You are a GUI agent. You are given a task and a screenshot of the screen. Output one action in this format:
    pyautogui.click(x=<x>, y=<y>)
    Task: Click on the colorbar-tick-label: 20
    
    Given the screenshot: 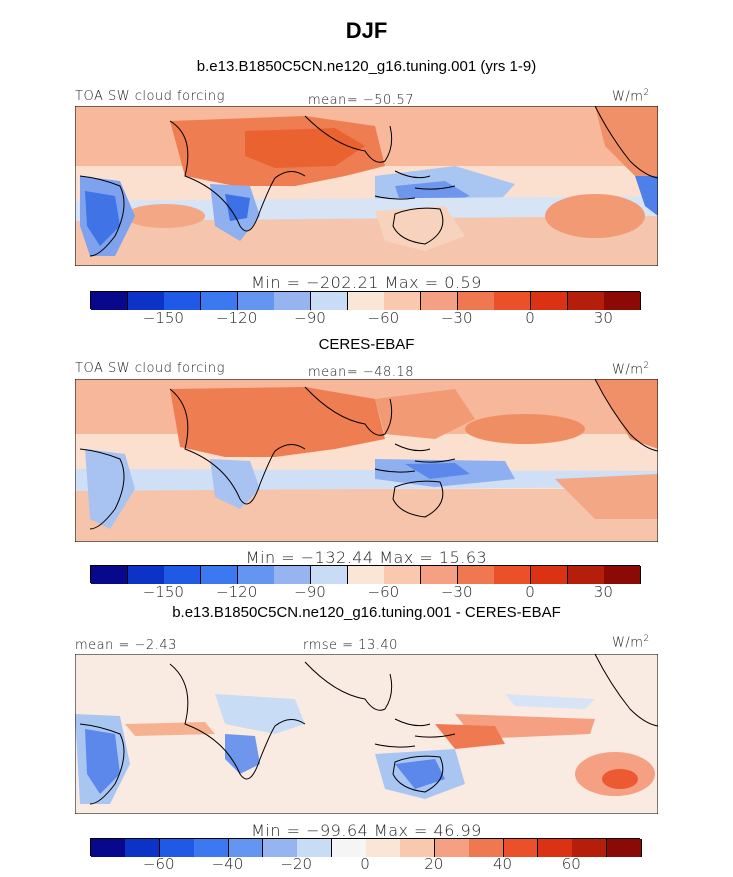 What is the action you would take?
    pyautogui.click(x=434, y=864)
    